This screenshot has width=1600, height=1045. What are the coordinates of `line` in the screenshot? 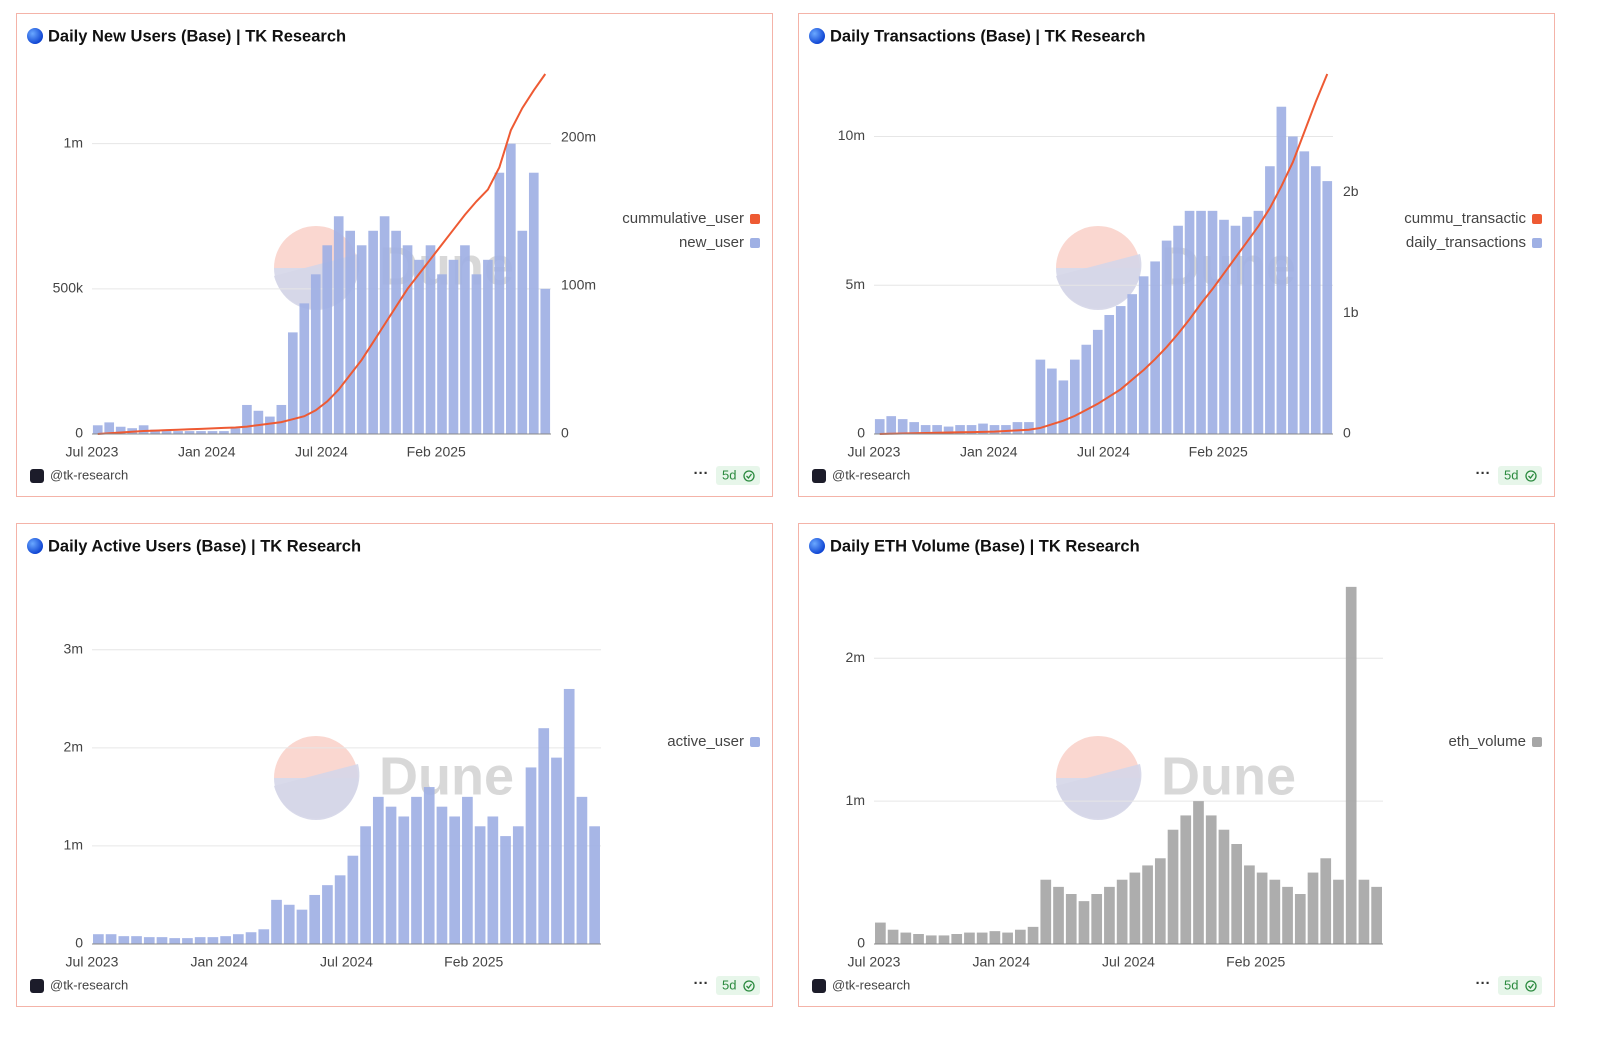 It's located at (1104, 254).